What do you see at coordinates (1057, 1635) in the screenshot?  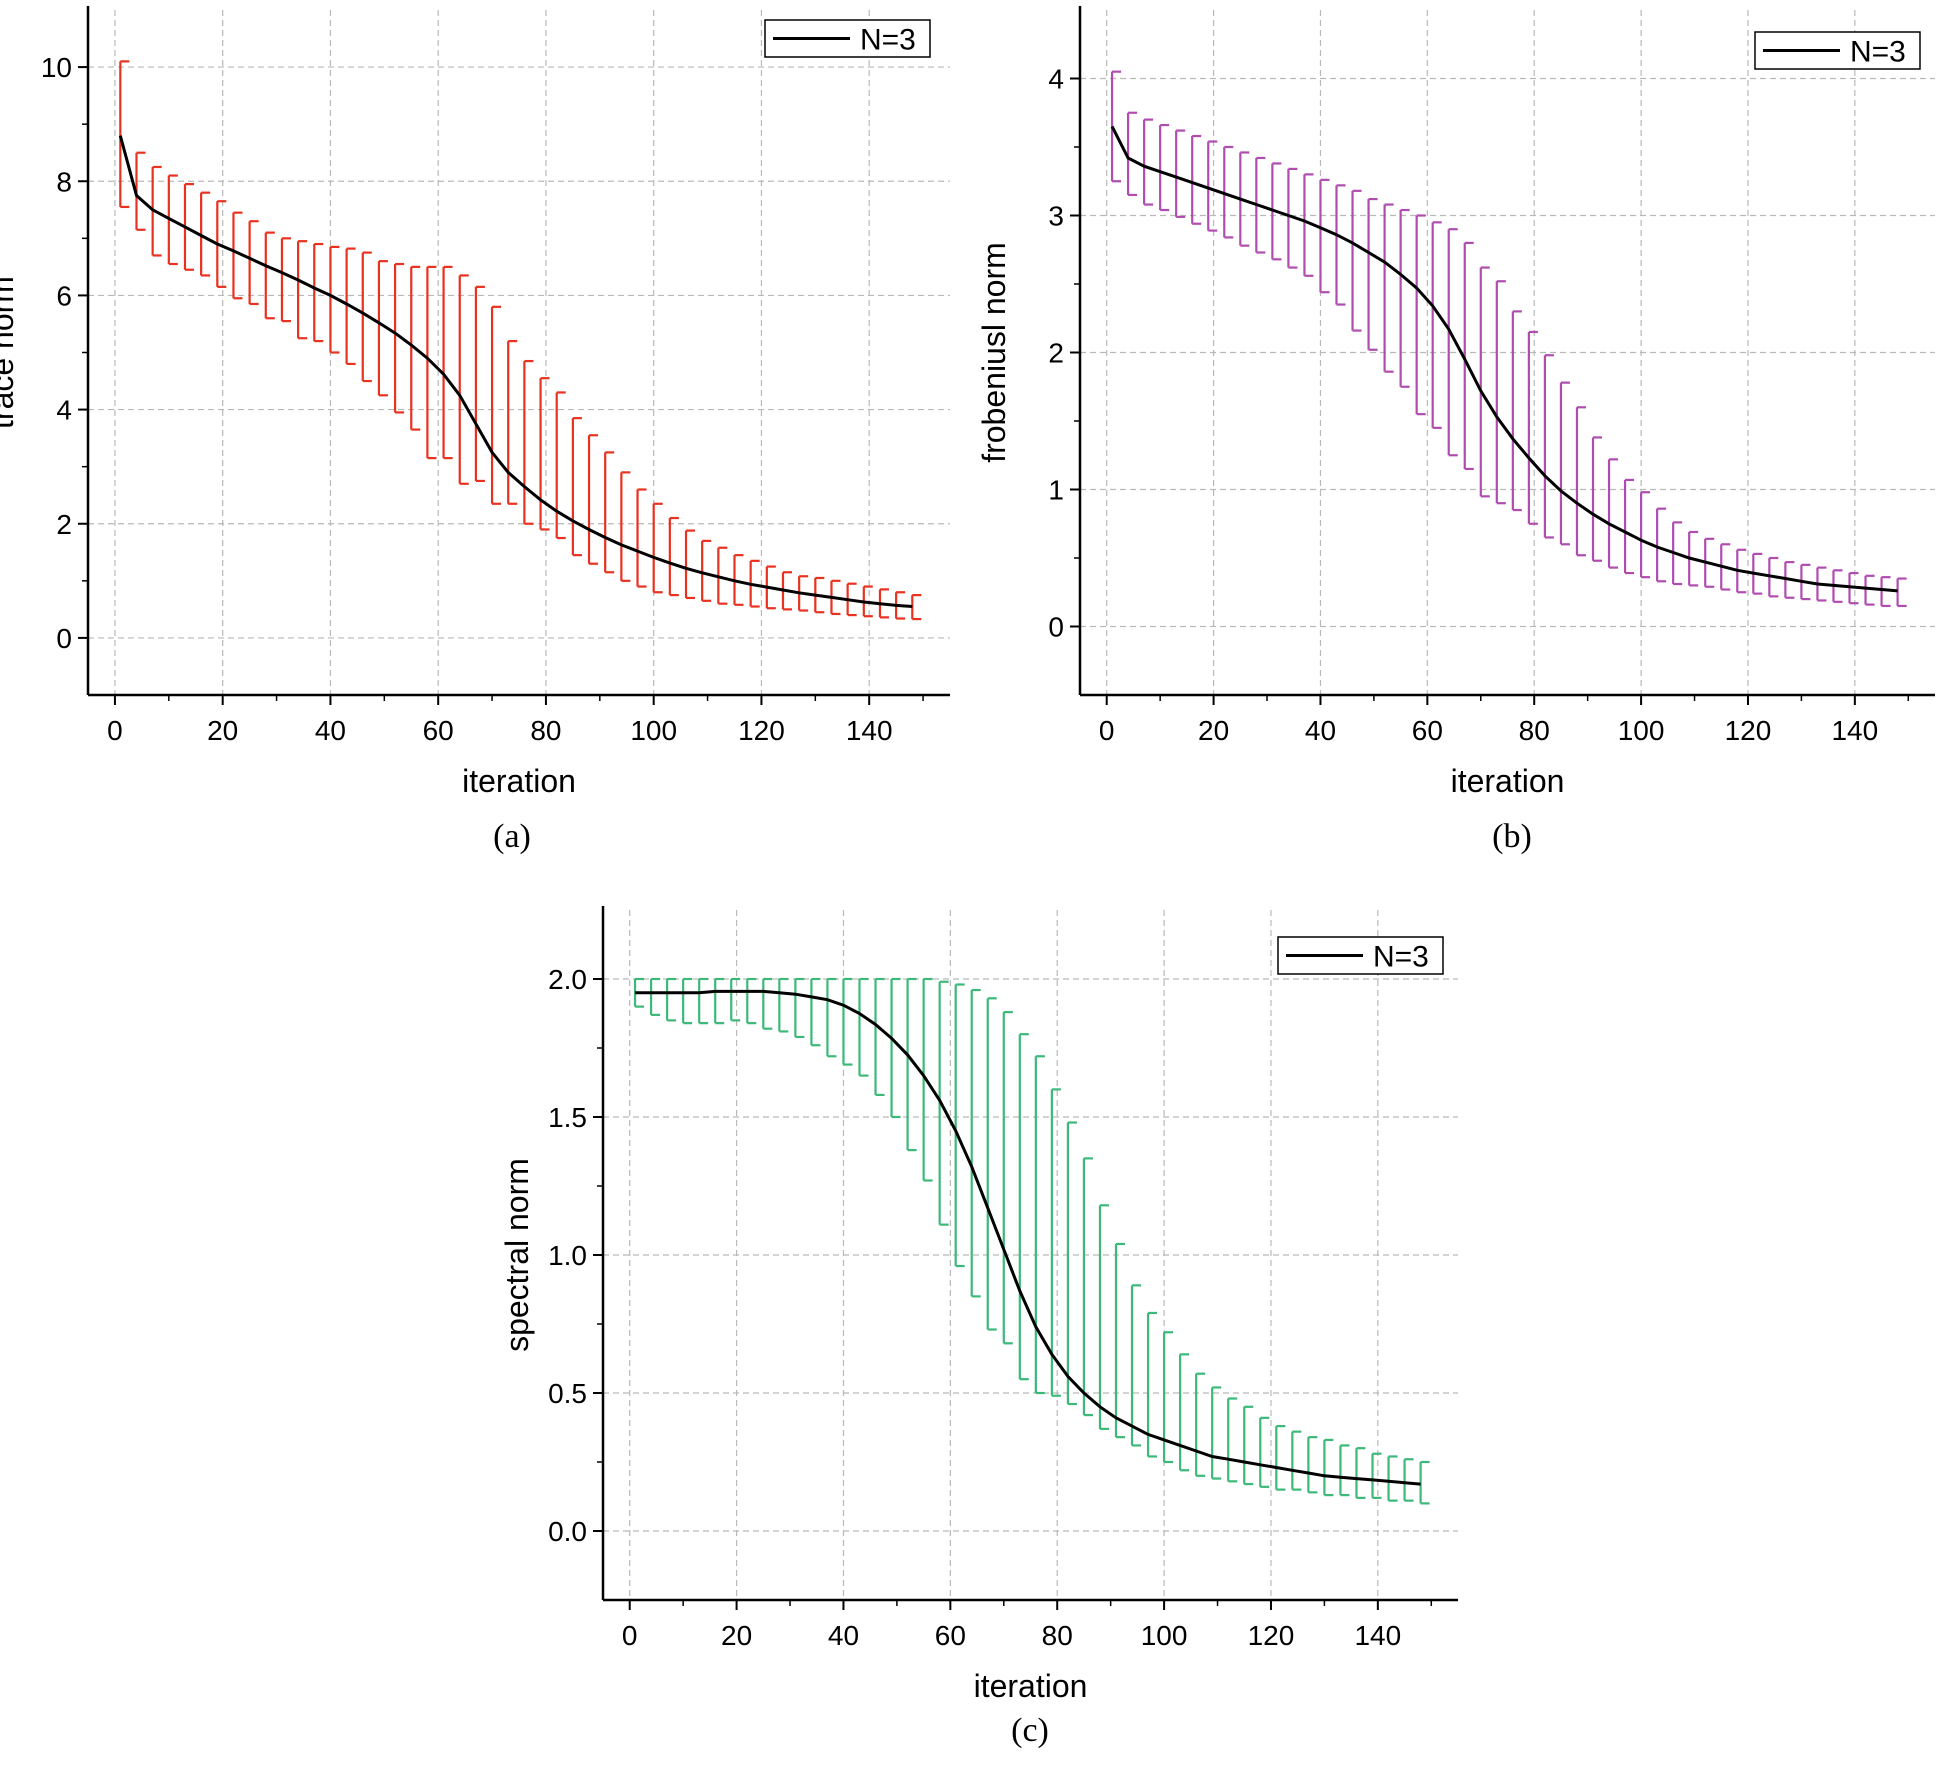 I see `x-tick-label: 80` at bounding box center [1057, 1635].